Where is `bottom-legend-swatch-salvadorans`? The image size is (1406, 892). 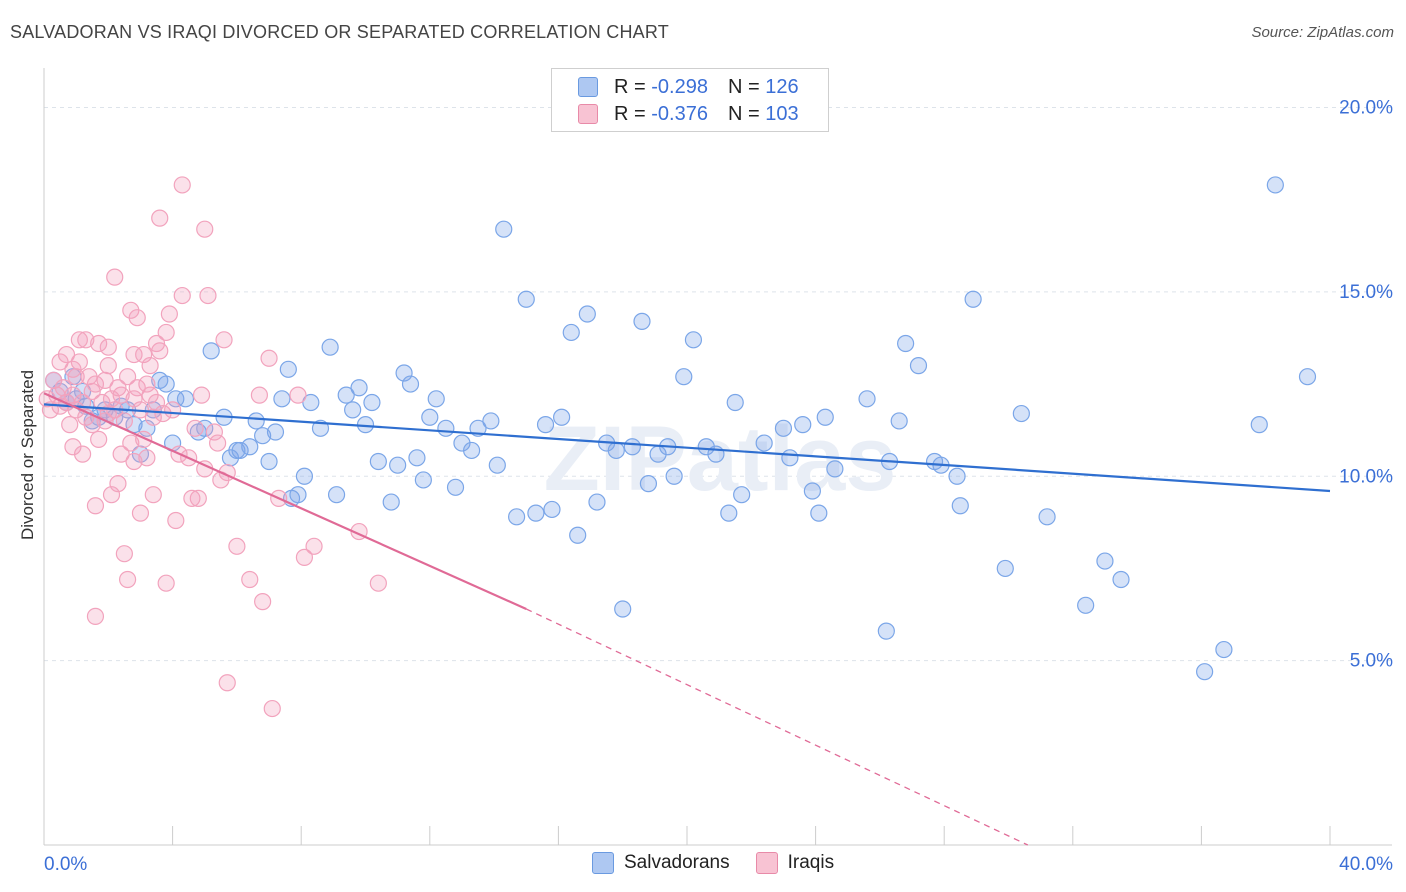
bottom-legend-swatch-salvadorans is located at coordinates (603, 863).